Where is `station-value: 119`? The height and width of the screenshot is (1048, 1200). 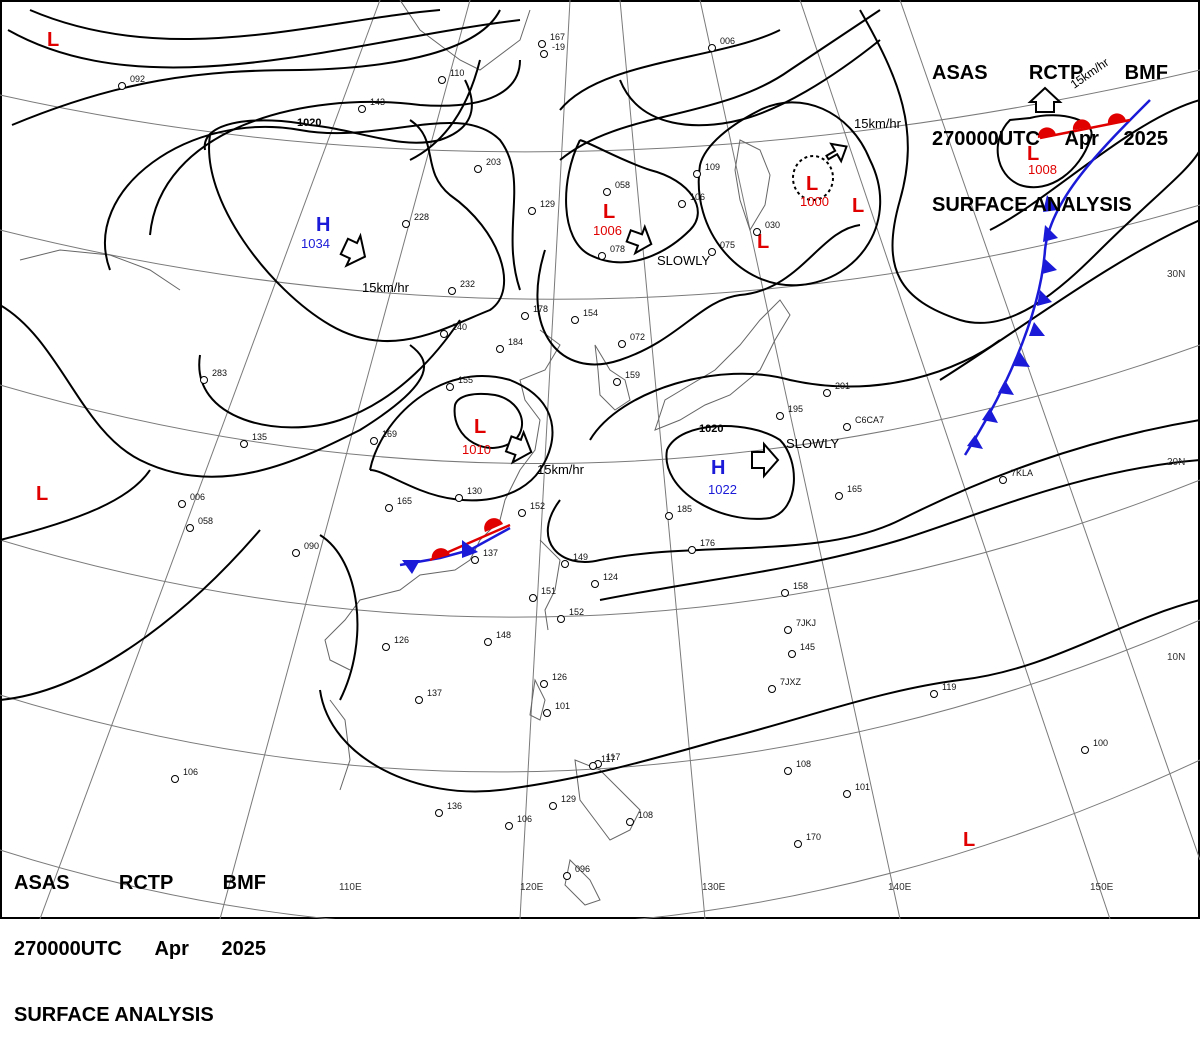 station-value: 119 is located at coordinates (949, 687).